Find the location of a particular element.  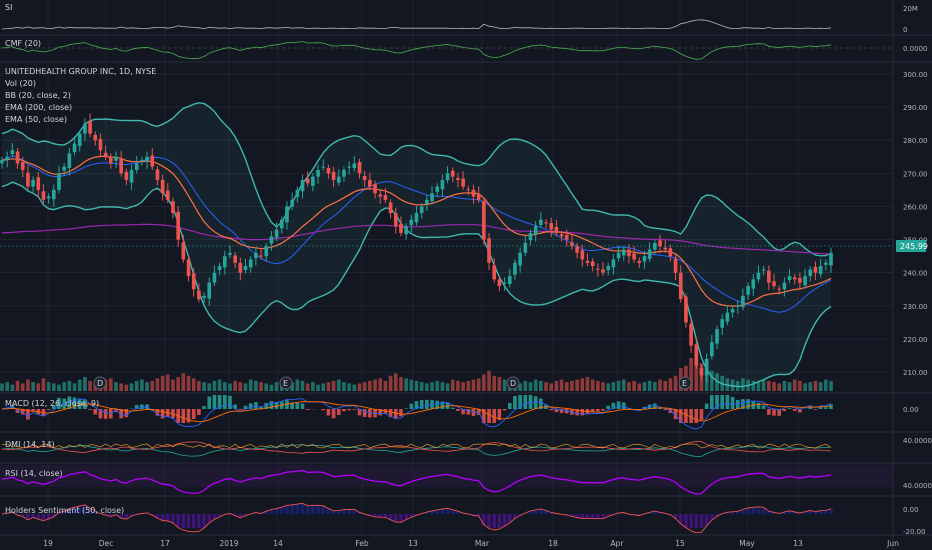

price-axis-label: 270.00 is located at coordinates (915, 174).